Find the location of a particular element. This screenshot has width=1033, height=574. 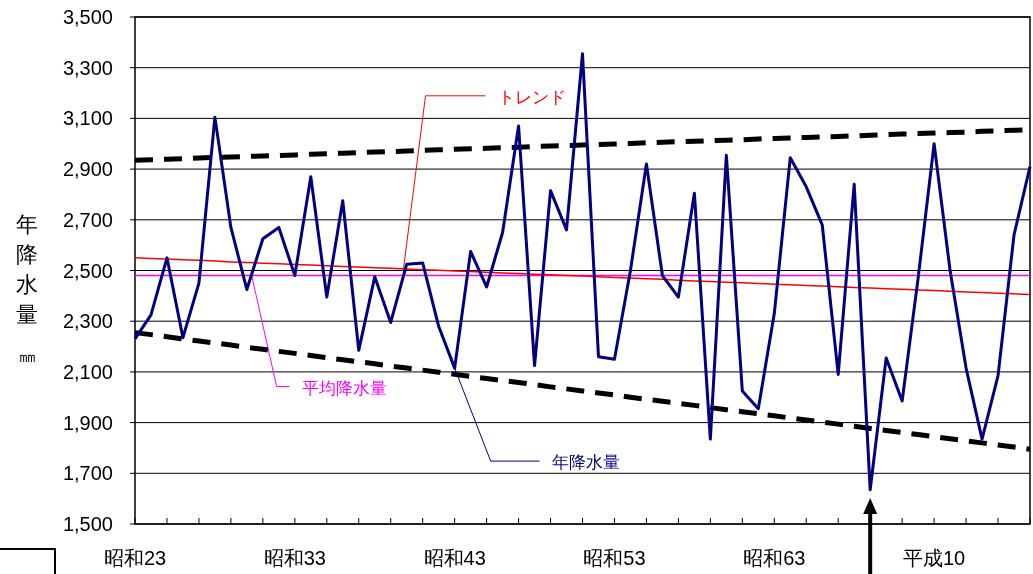

y-tick-label: 1,700 is located at coordinates (87, 473).